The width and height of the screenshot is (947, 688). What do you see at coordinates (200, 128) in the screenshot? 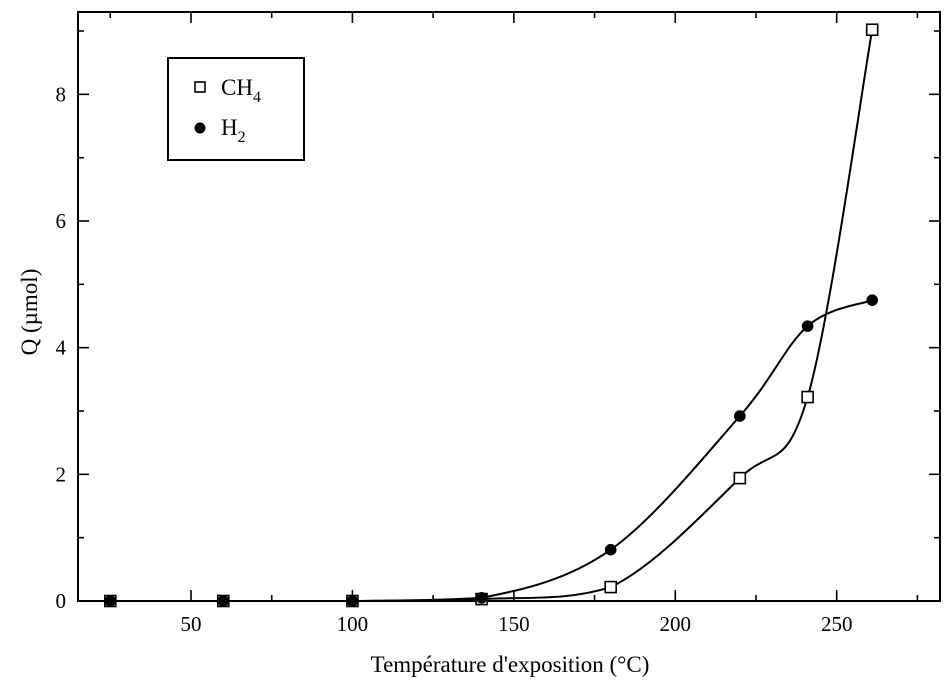
I see `legend-marker-h2` at bounding box center [200, 128].